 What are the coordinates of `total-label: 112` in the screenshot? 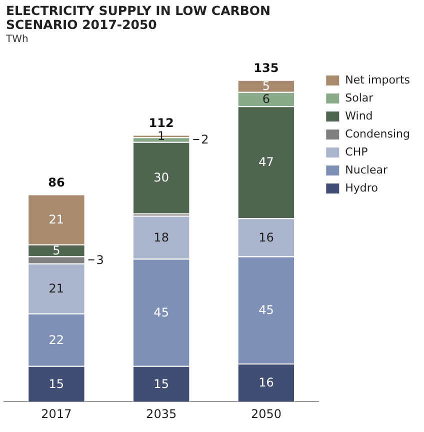 It's located at (161, 123).